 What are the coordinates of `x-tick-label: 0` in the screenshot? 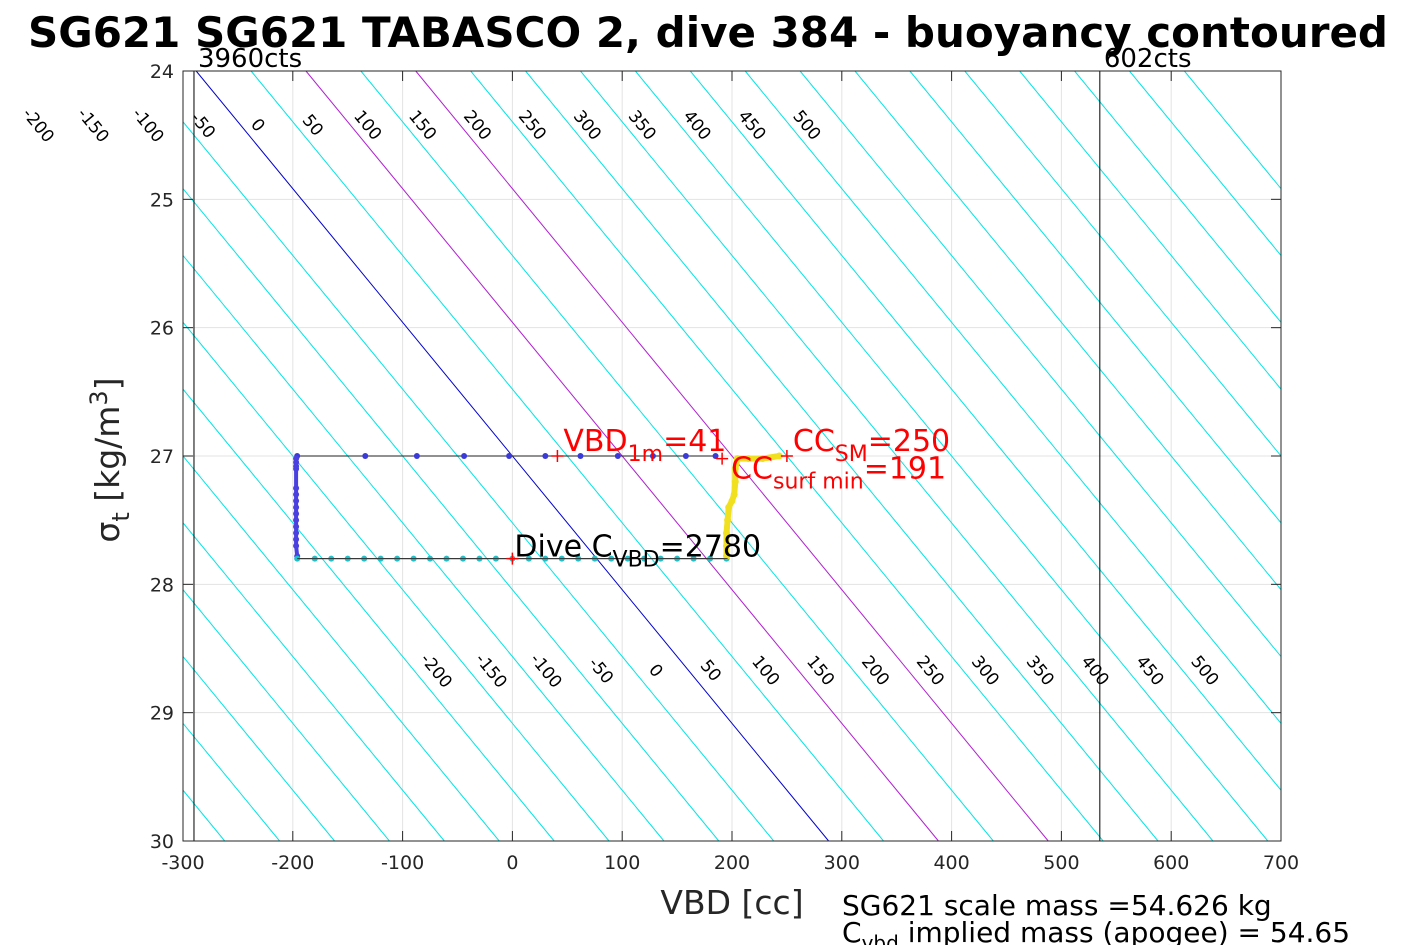 It's located at (512, 863).